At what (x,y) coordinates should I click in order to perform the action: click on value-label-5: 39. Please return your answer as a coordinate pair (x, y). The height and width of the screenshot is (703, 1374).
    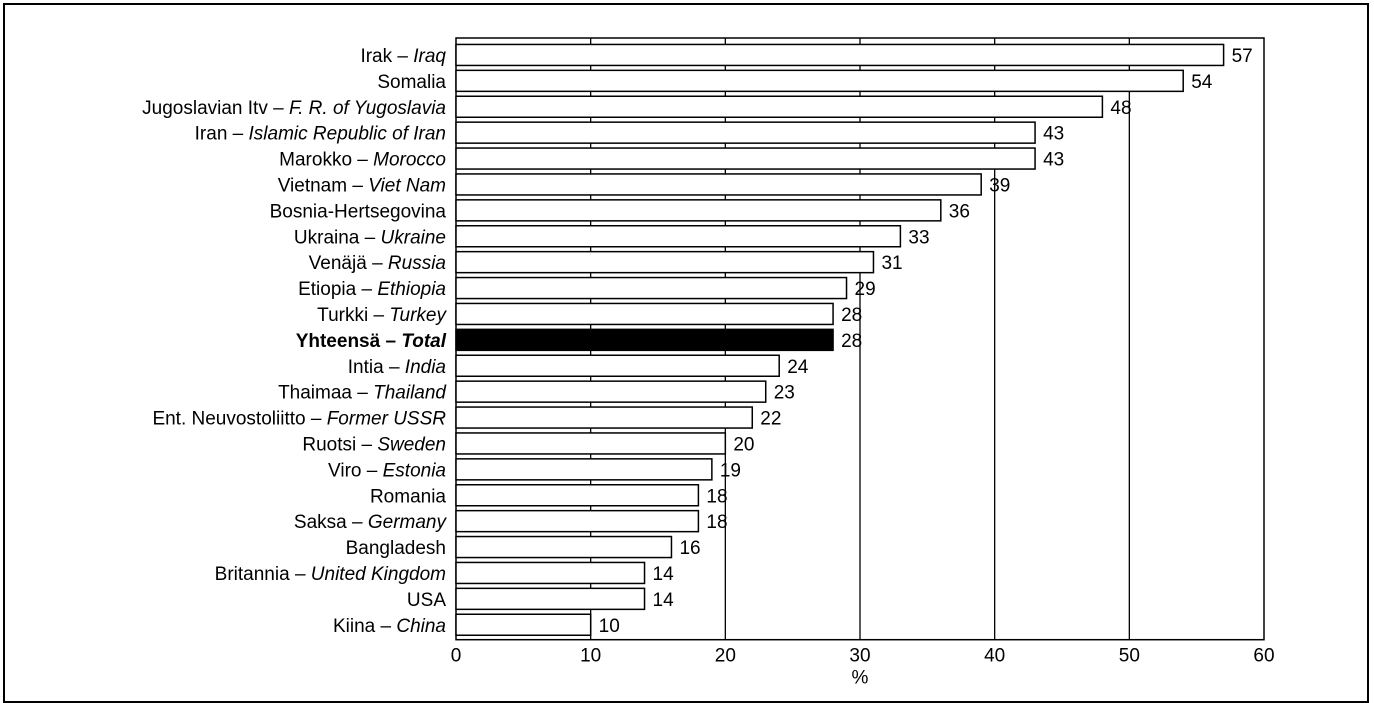
    Looking at the image, I should click on (999, 185).